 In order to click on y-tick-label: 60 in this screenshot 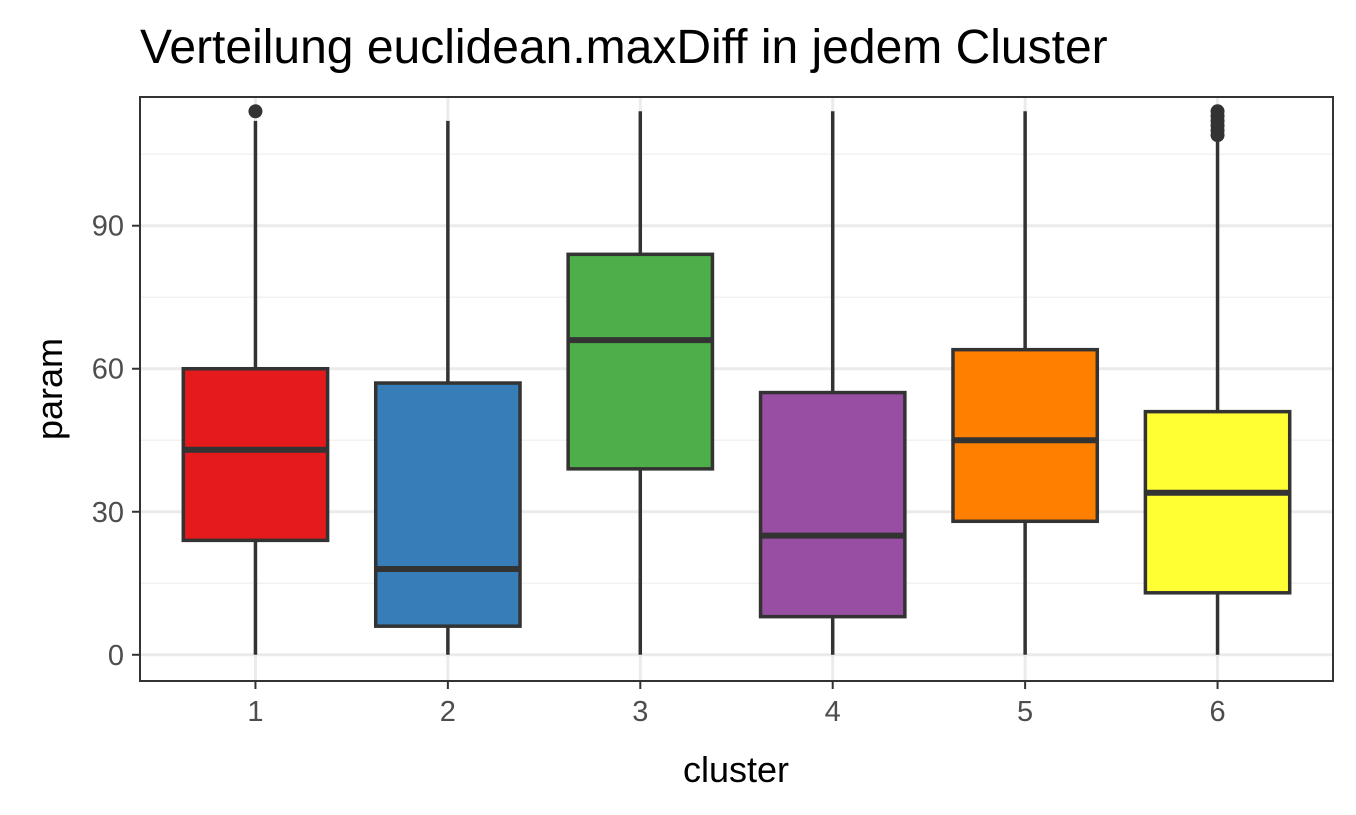, I will do `click(108, 370)`.